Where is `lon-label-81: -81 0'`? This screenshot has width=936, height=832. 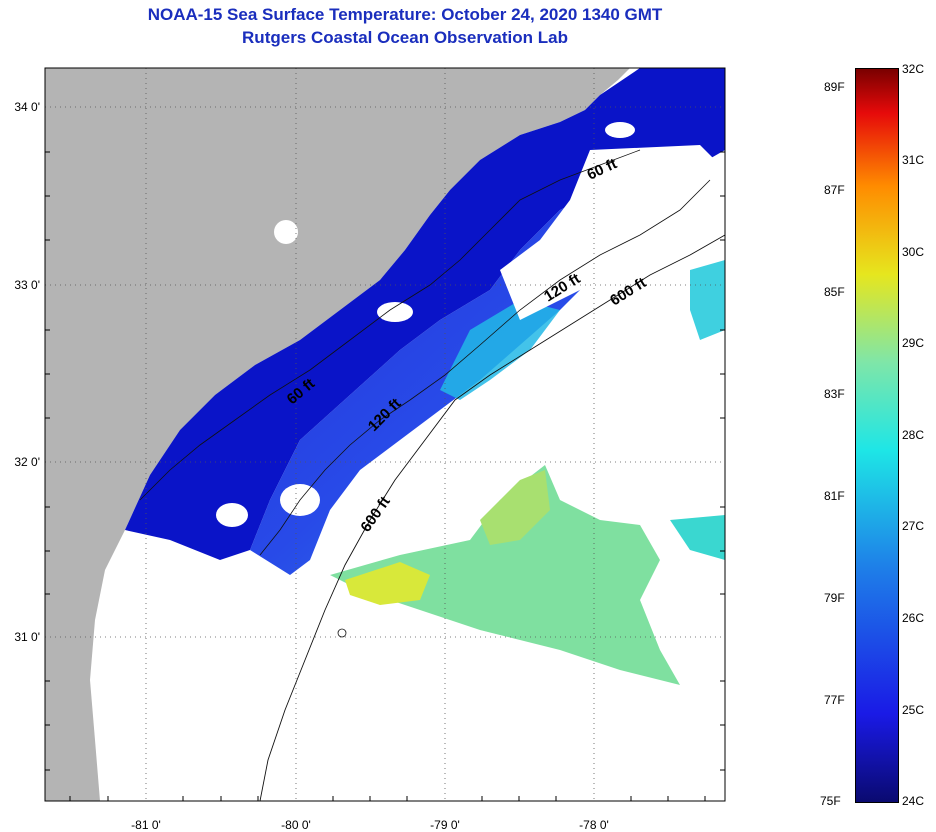
lon-label-81: -81 0' is located at coordinates (146, 825).